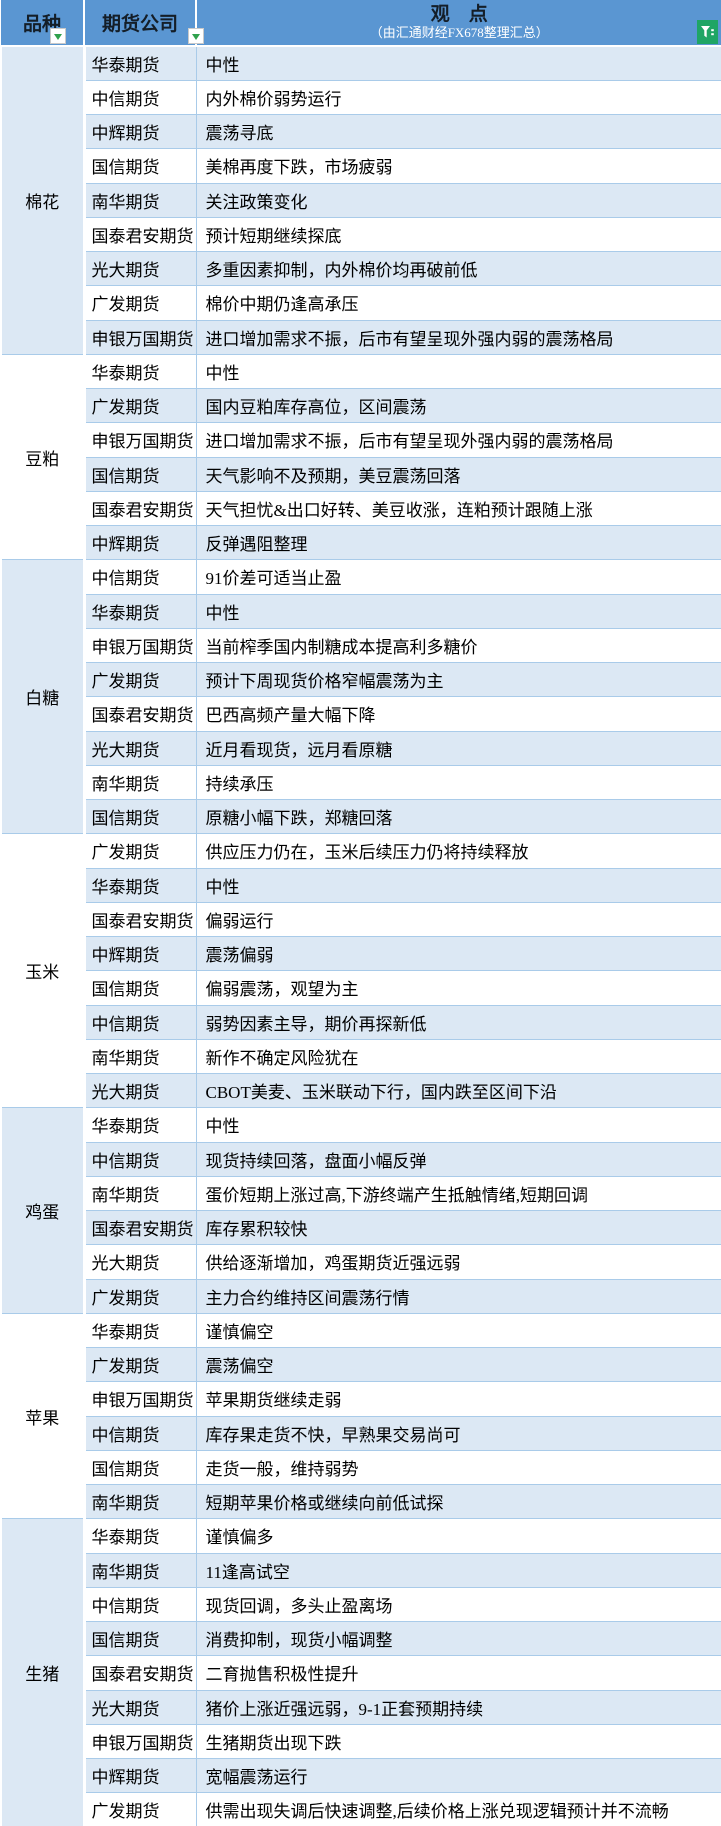 The image size is (721, 1826). I want to click on opinion-cell: 供需出现失调后快速调整,后续价格上涨兑现逻辑预计并不流畅, so click(458, 1809).